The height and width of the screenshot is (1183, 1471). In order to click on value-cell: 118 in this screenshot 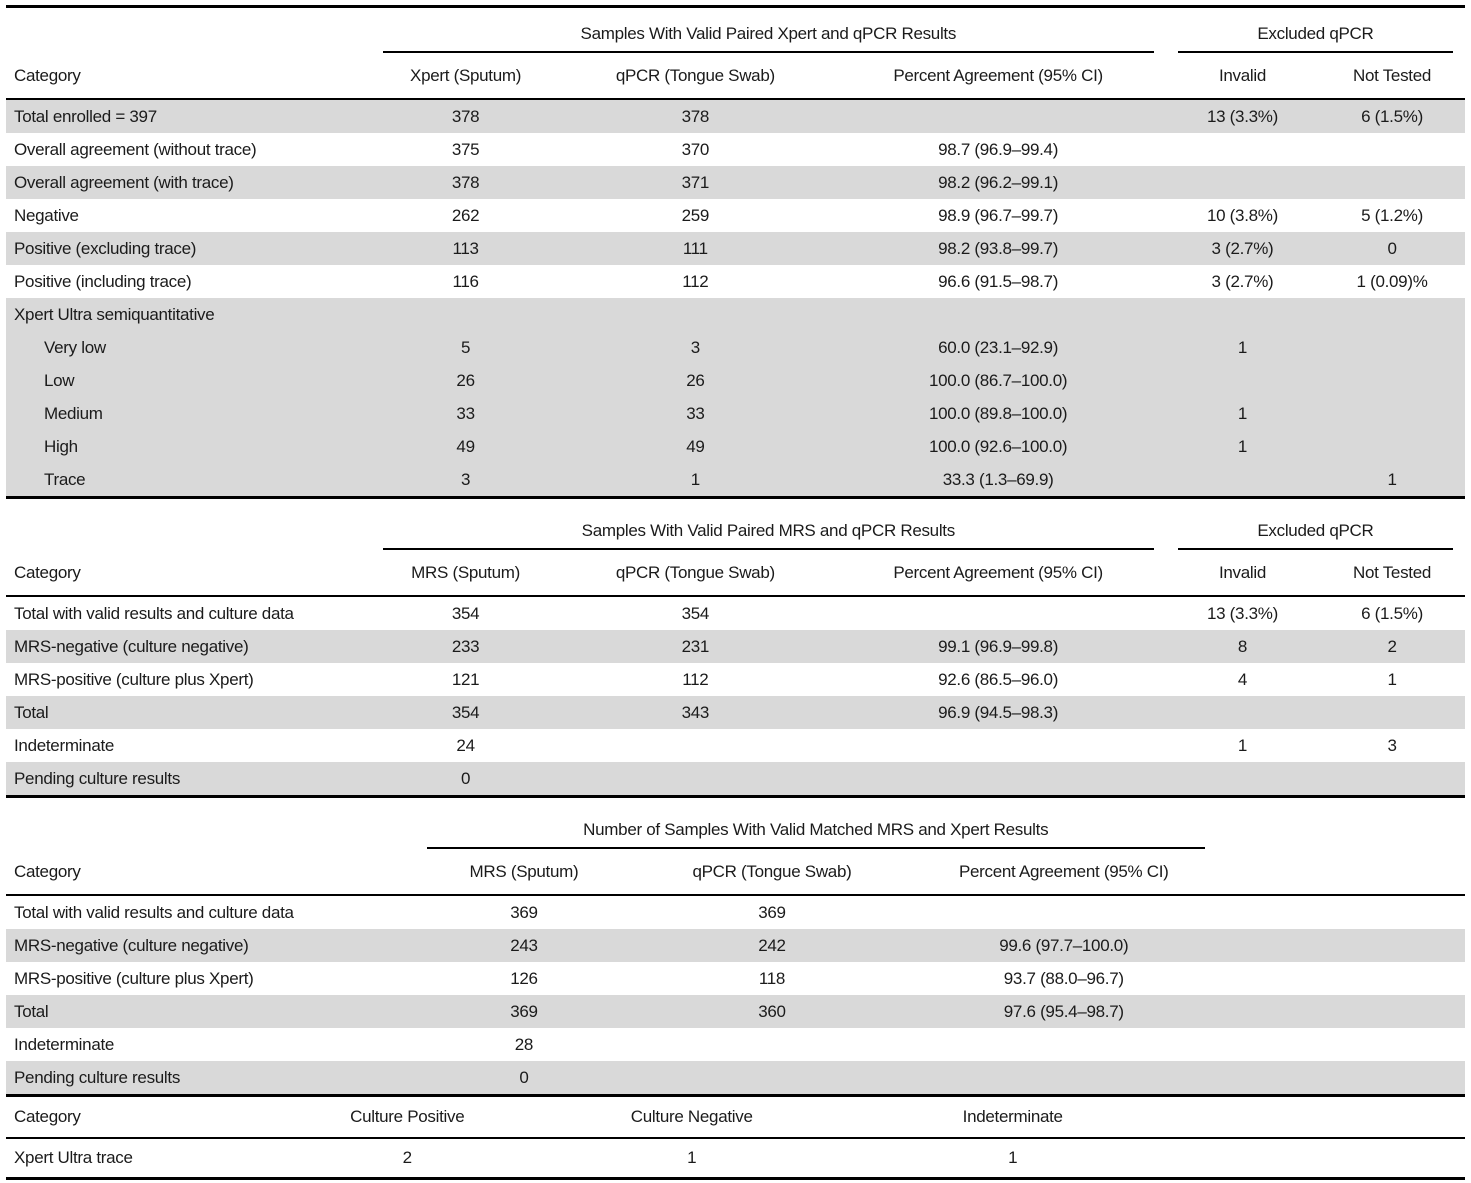, I will do `click(772, 978)`.